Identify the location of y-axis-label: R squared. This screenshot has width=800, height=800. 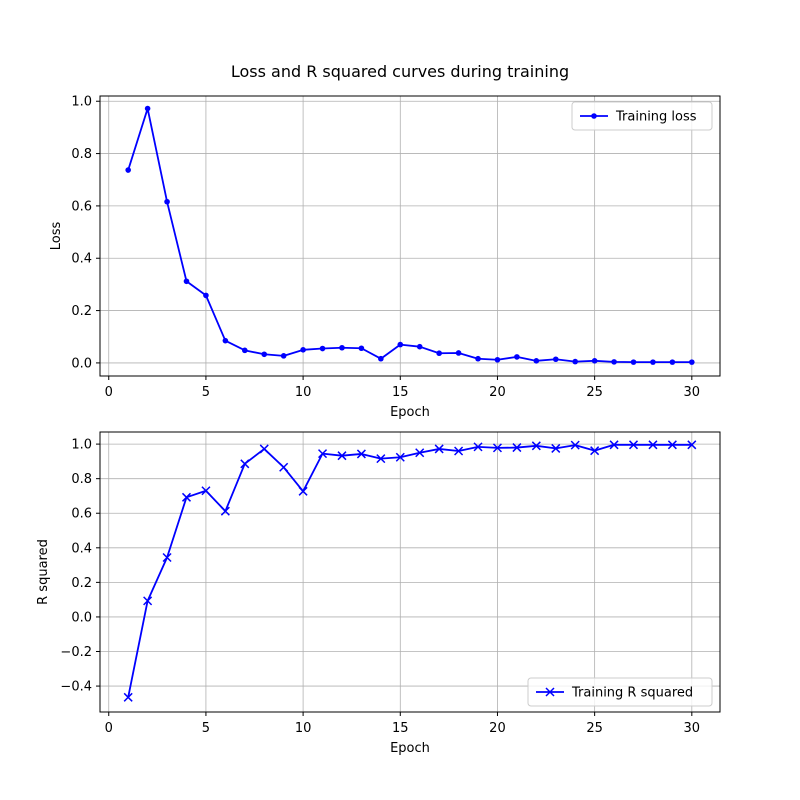
(43, 572).